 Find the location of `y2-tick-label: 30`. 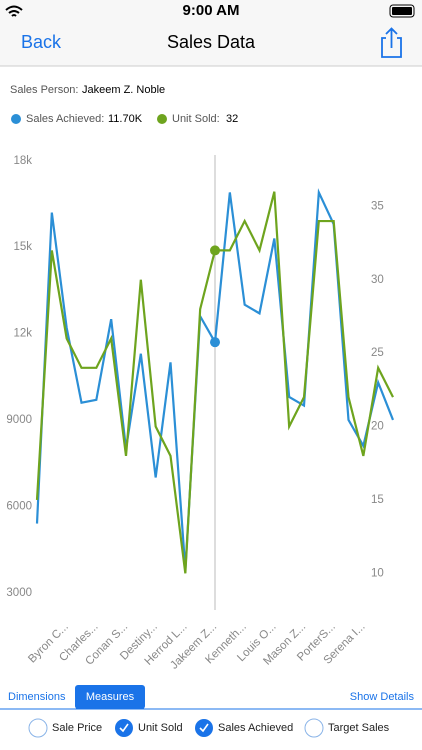

y2-tick-label: 30 is located at coordinates (377, 280).